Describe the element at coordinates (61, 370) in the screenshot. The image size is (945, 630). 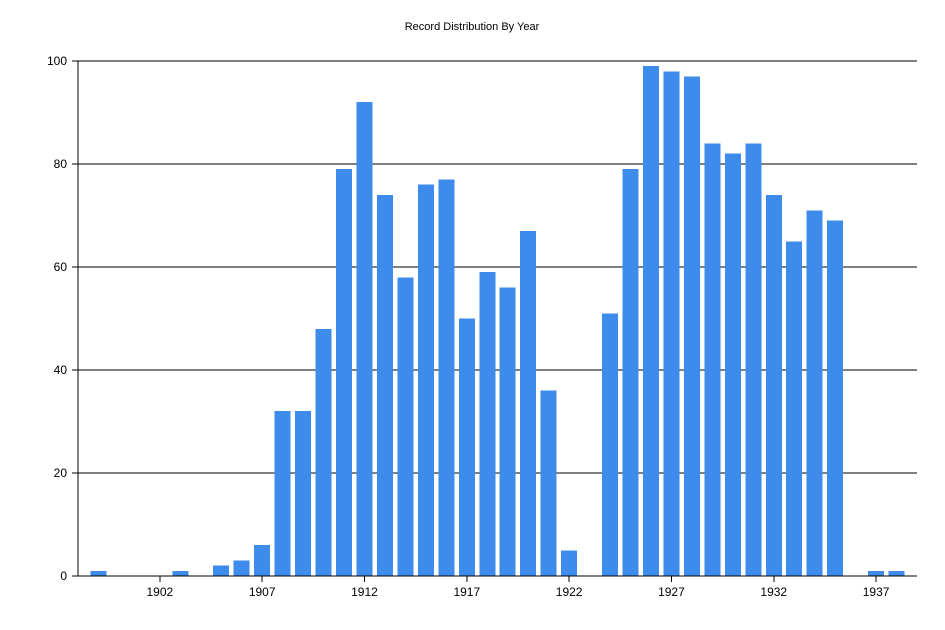
I see `y-tick-label: 40` at that location.